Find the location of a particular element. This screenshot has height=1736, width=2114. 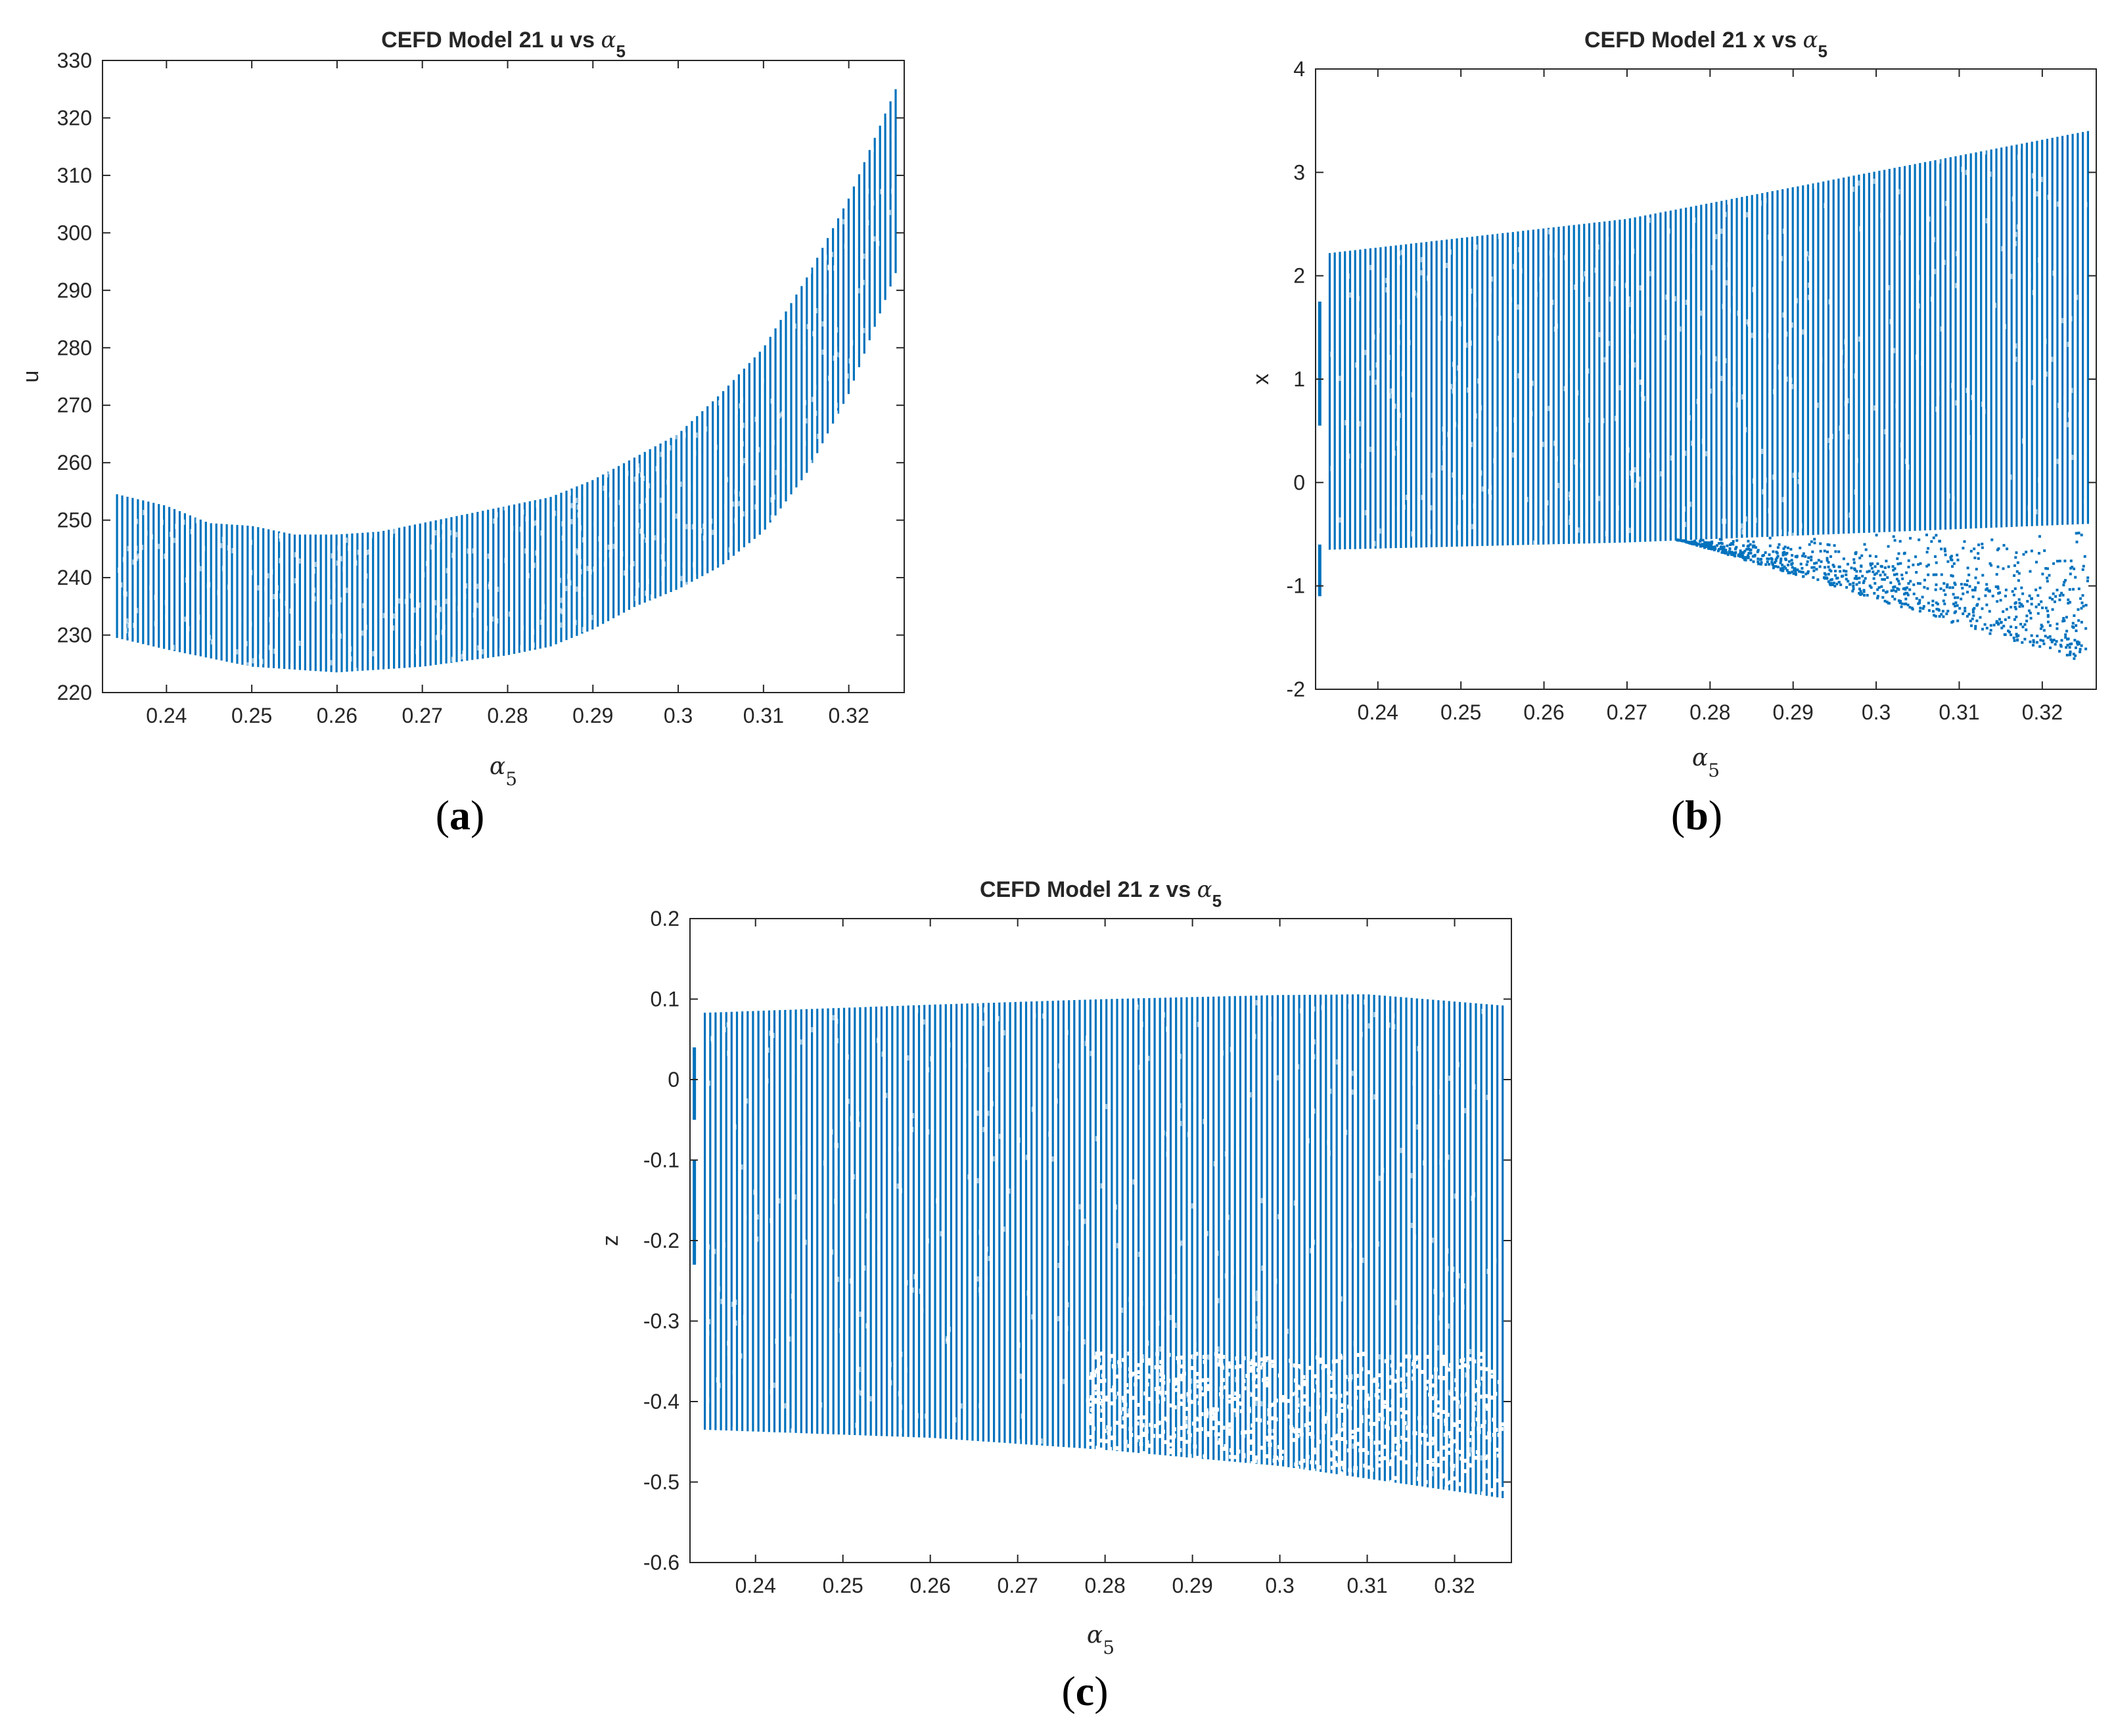

y-tick-label: 0 is located at coordinates (674, 1079).